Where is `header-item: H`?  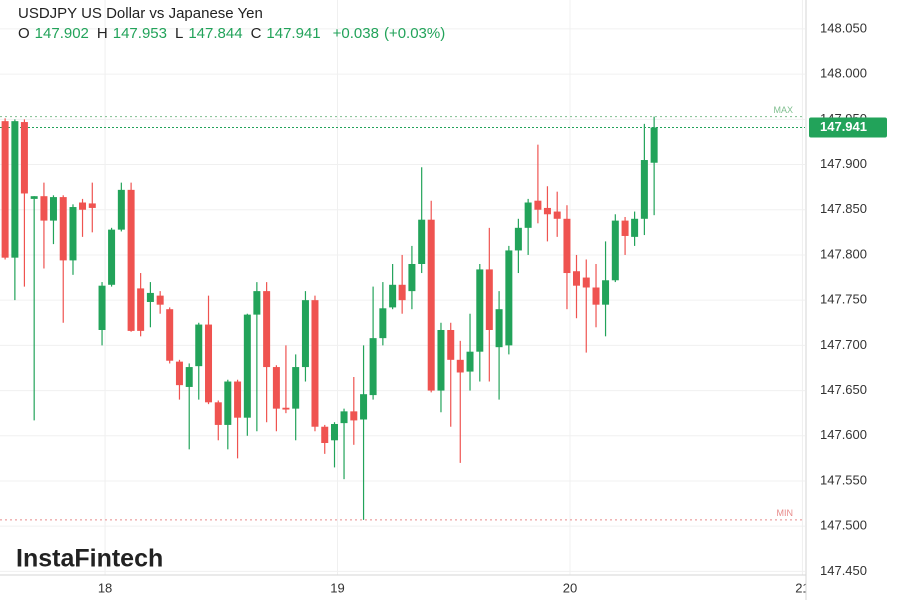
header-item: H is located at coordinates (102, 33).